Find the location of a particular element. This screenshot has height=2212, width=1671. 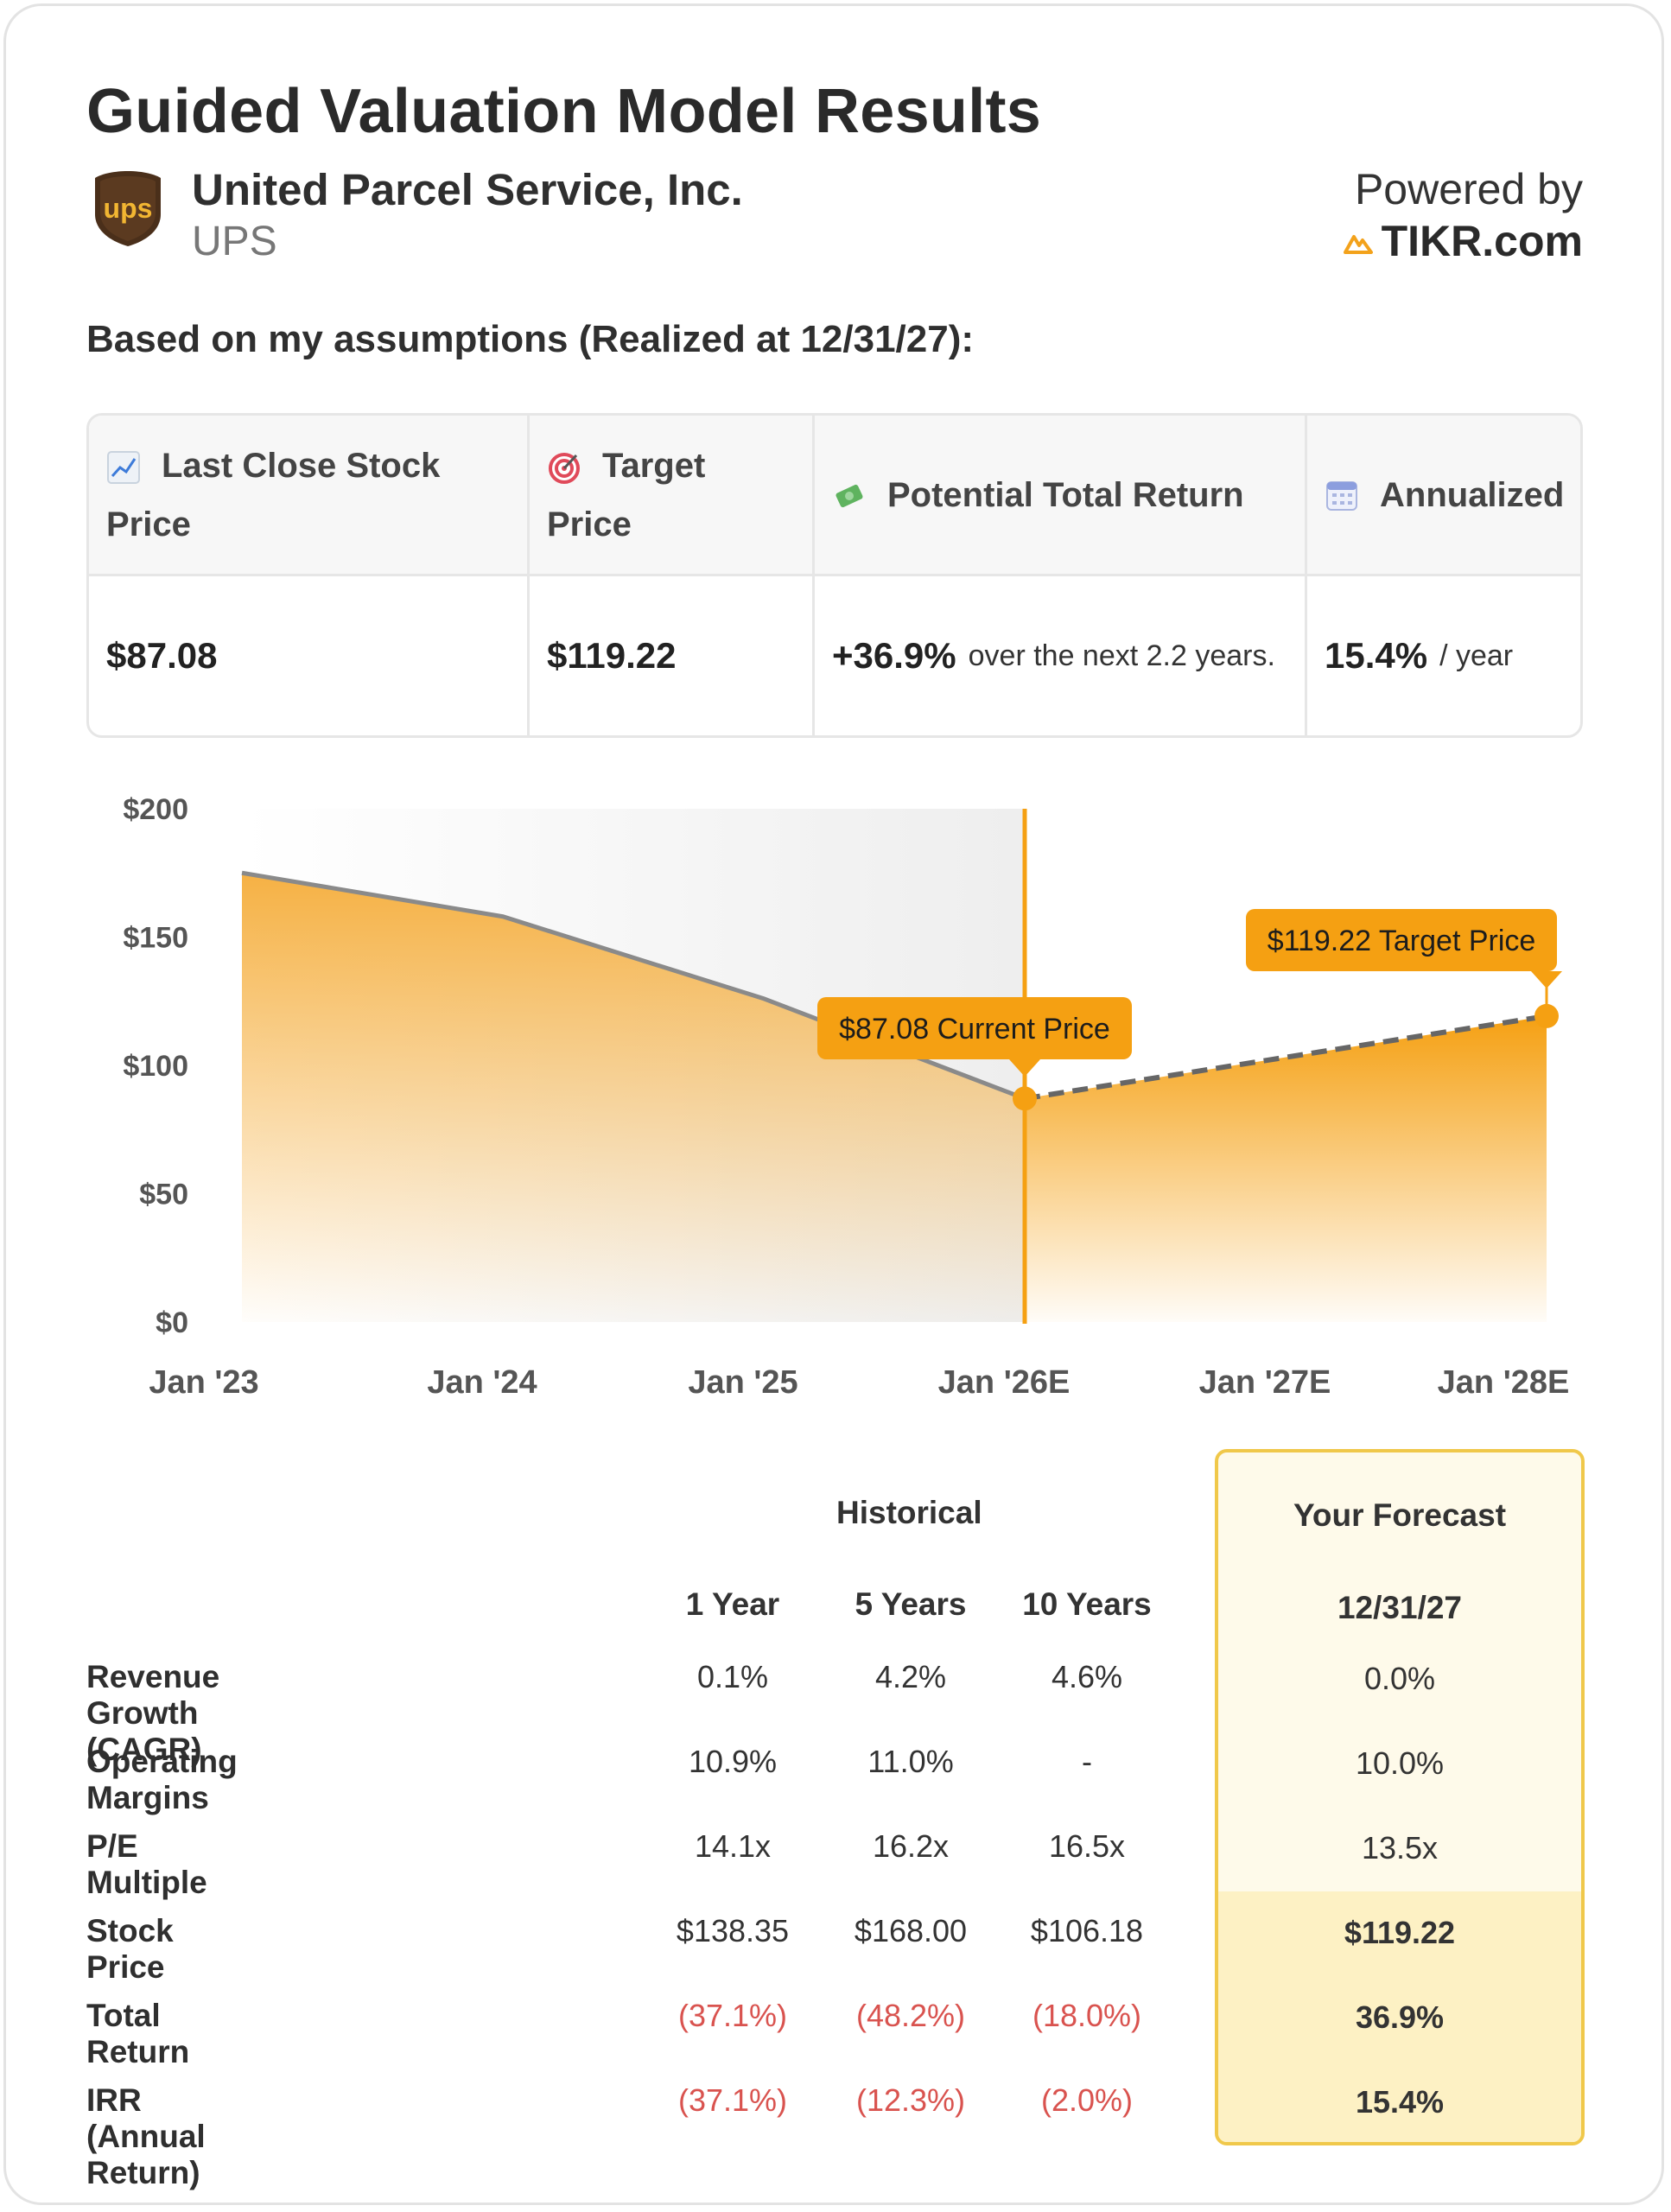

target-price-callout-box is located at coordinates (1401, 940).